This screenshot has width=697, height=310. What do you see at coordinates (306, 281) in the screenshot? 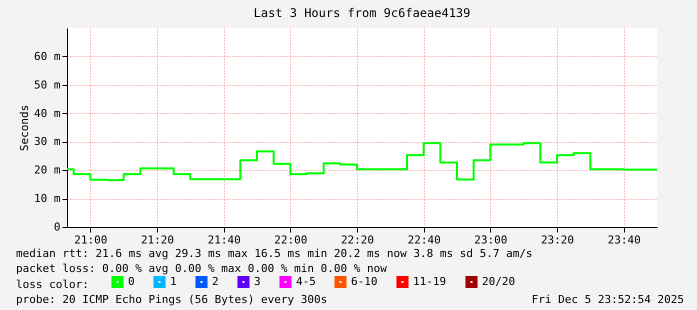
I see `legend-label: 4-5` at bounding box center [306, 281].